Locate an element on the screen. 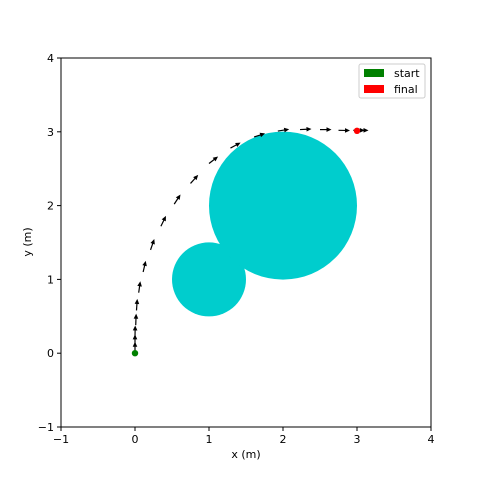 This screenshot has width=480, height=480. obstacles is located at coordinates (264, 224).